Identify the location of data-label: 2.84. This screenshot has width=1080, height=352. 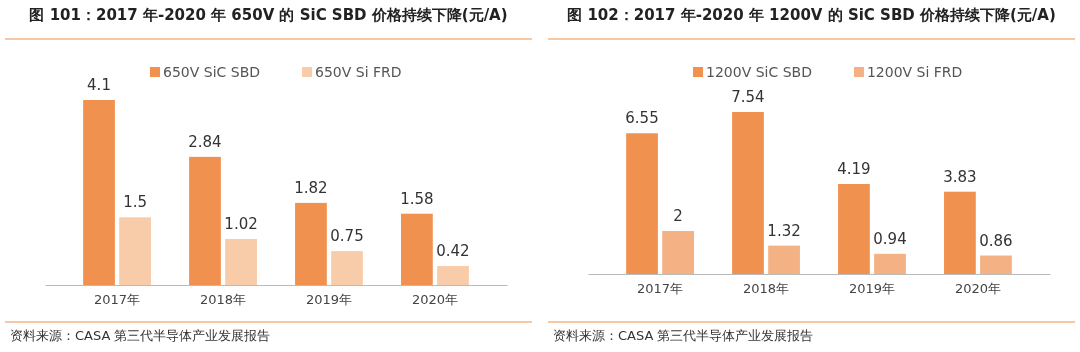
(205, 141).